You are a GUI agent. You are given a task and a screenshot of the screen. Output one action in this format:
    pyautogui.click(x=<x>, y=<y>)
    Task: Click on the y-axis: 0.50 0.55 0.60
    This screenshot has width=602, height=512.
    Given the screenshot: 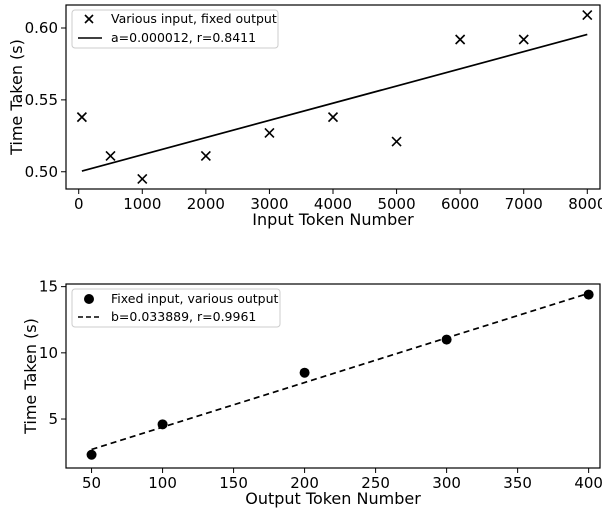 What is the action you would take?
    pyautogui.click(x=45, y=100)
    